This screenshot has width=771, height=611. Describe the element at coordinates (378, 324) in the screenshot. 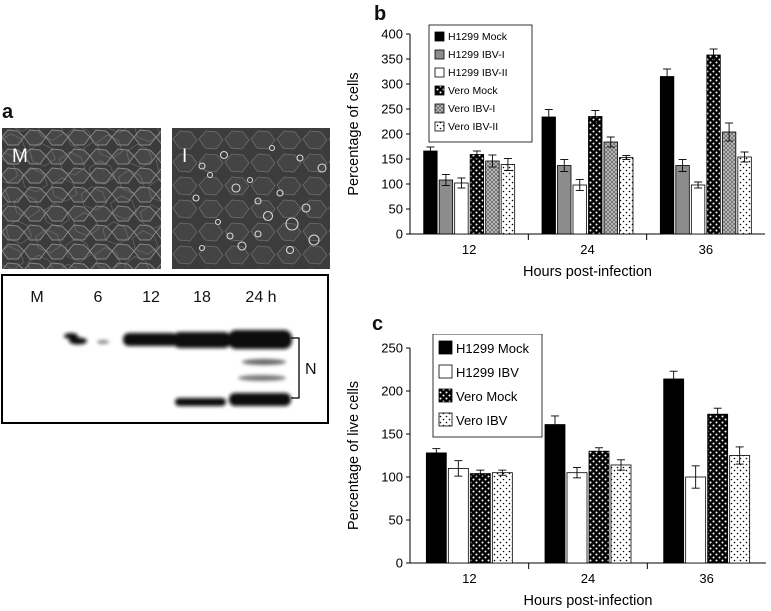

I see `panel-c-letter: c` at that location.